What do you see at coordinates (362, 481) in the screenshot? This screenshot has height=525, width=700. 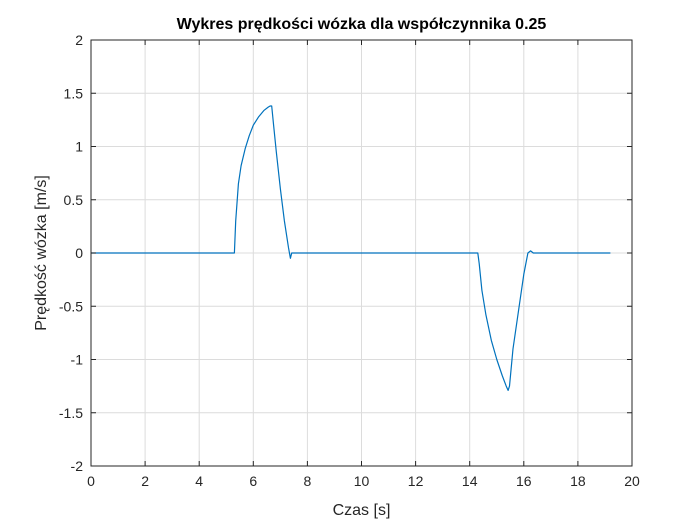 I see `x-tick-label: 10` at bounding box center [362, 481].